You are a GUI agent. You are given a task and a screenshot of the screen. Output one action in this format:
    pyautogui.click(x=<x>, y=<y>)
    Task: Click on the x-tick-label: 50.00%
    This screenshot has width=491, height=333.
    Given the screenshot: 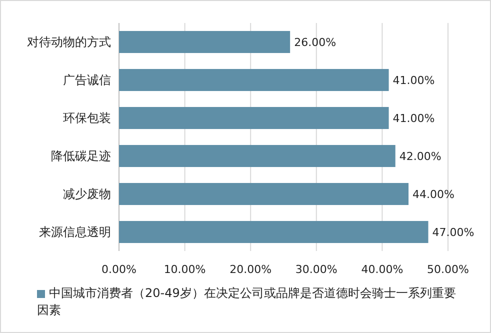 What is the action you would take?
    pyautogui.click(x=448, y=269)
    